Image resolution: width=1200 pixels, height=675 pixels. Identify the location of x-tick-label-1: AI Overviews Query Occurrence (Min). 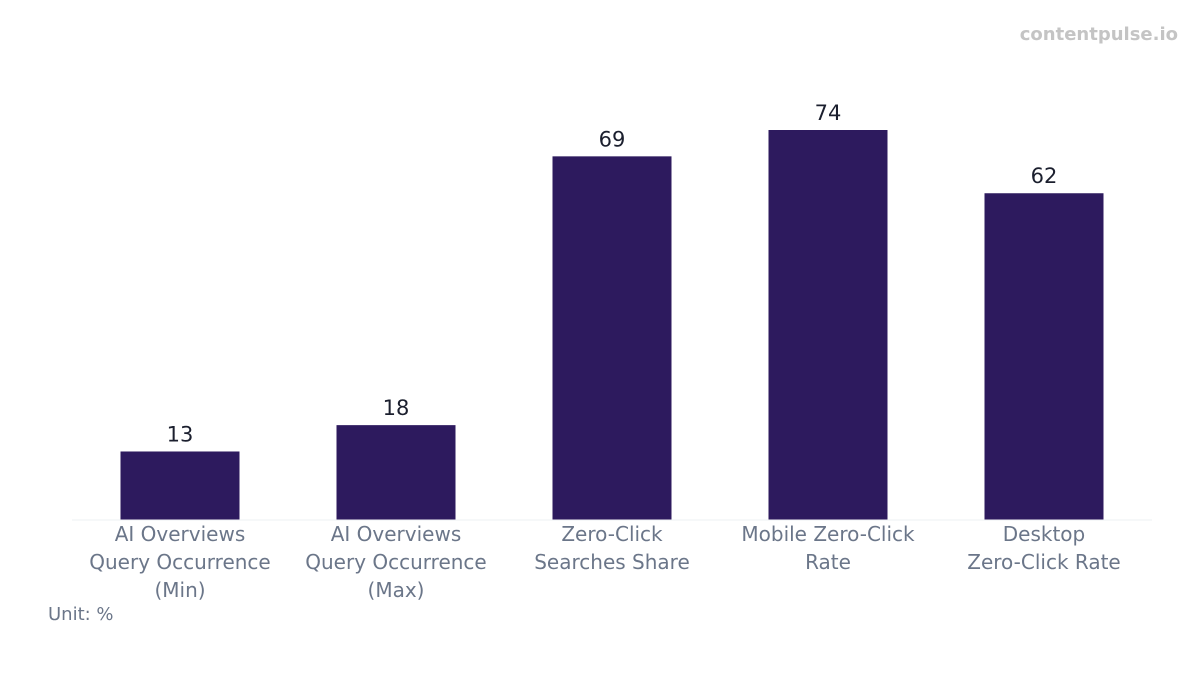
(179, 562).